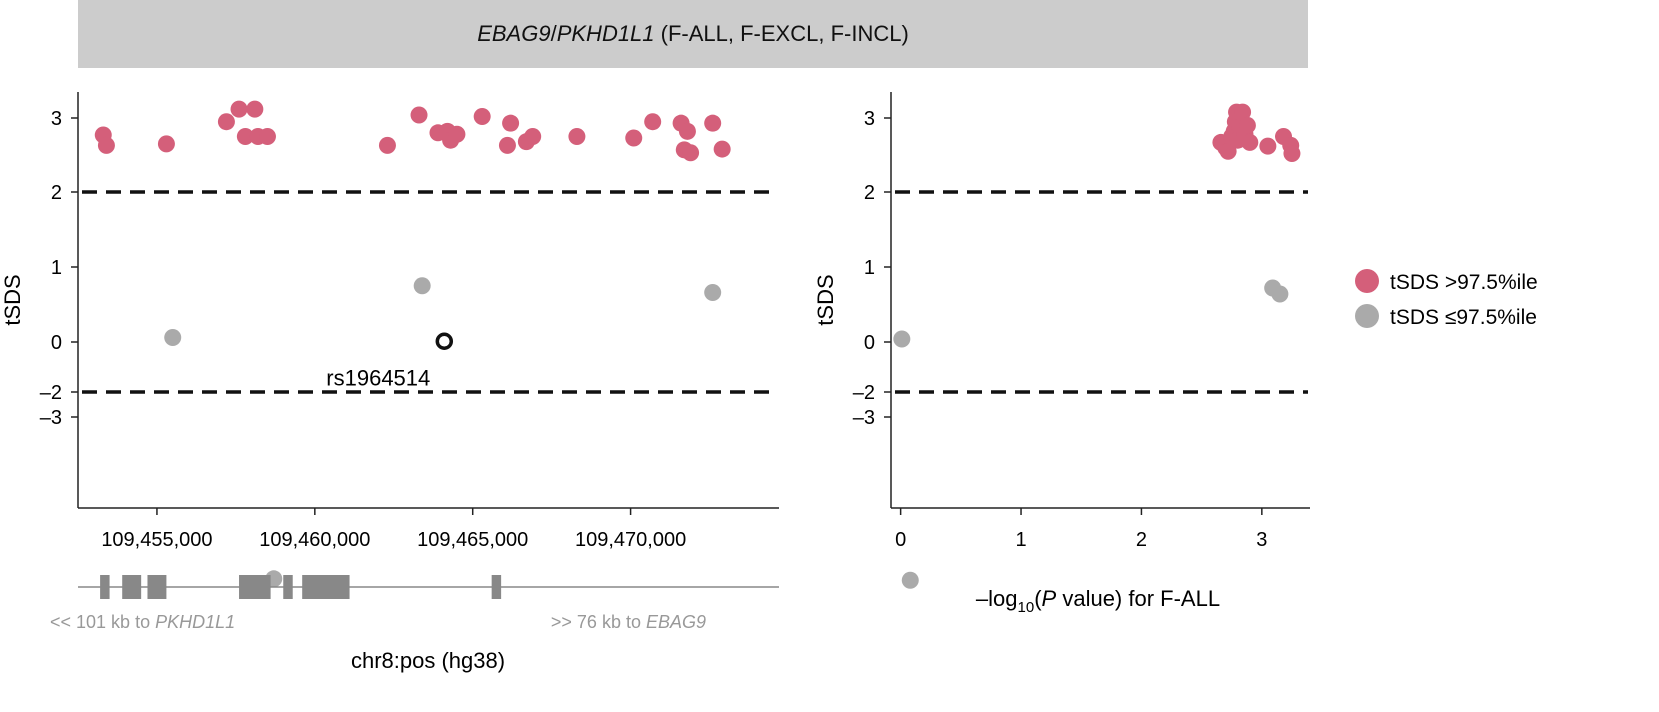 The height and width of the screenshot is (712, 1659). What do you see at coordinates (1141, 540) in the screenshot?
I see `p2-x-tick-label: 2` at bounding box center [1141, 540].